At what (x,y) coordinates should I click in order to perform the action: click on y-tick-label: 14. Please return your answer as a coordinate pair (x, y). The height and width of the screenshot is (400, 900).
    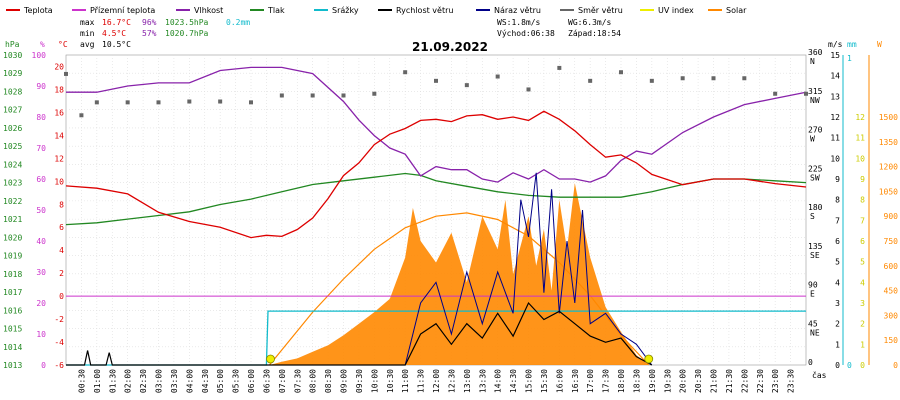
    Looking at the image, I should click on (835, 76).